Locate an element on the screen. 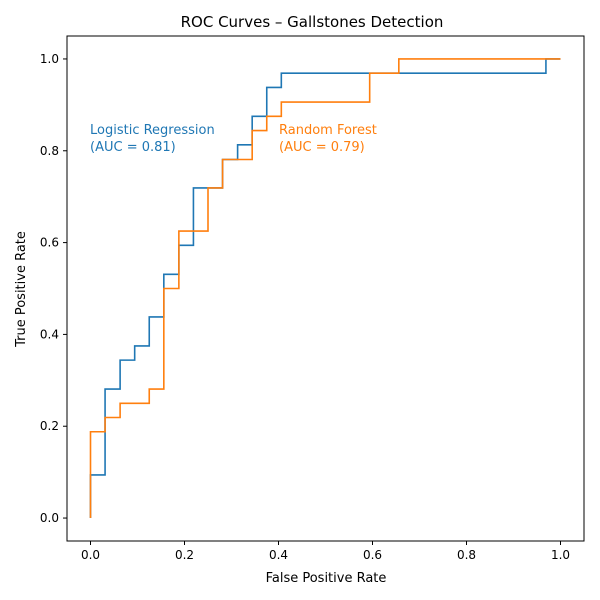  y-axis-label: True Positive Rate is located at coordinates (21, 289).